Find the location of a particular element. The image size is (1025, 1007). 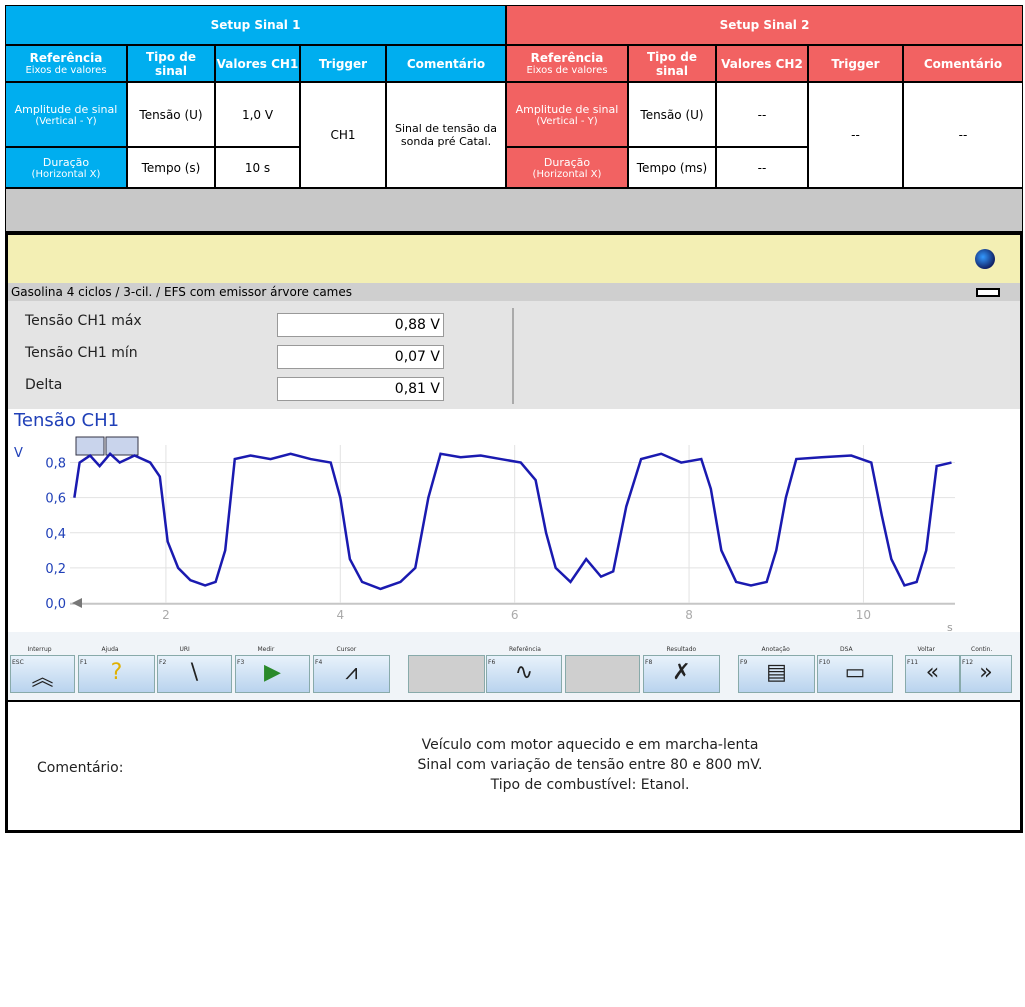

column-header: Referência Eixos de valores is located at coordinates (567, 63).